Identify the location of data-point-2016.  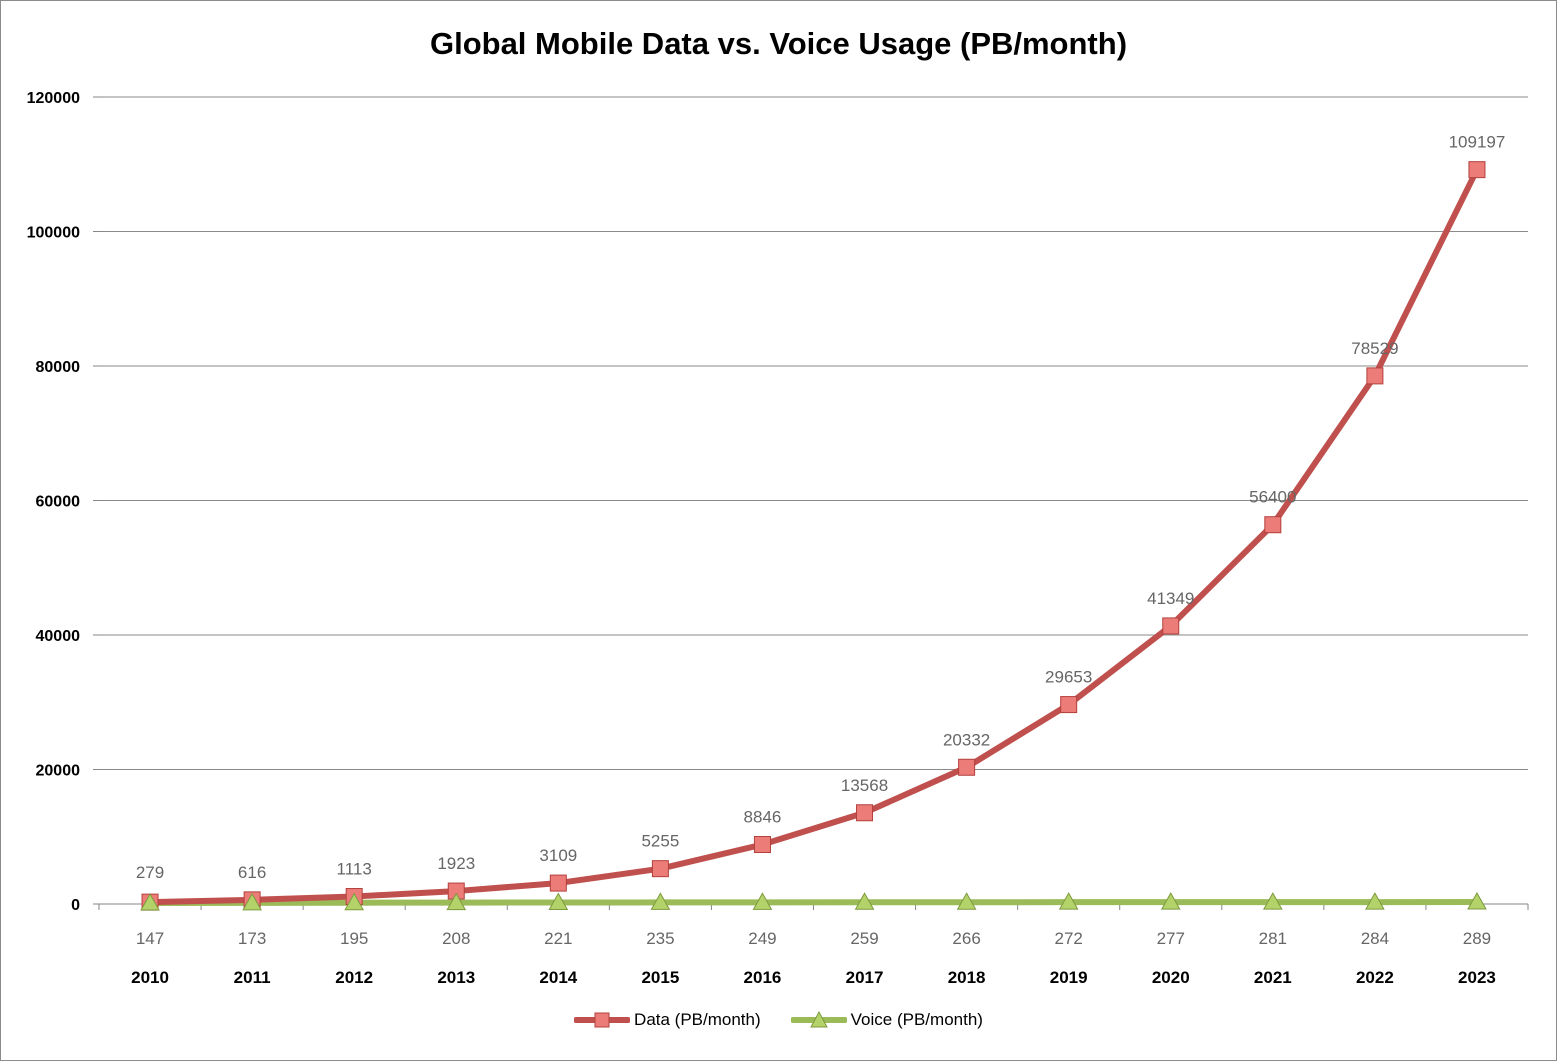
(762, 845).